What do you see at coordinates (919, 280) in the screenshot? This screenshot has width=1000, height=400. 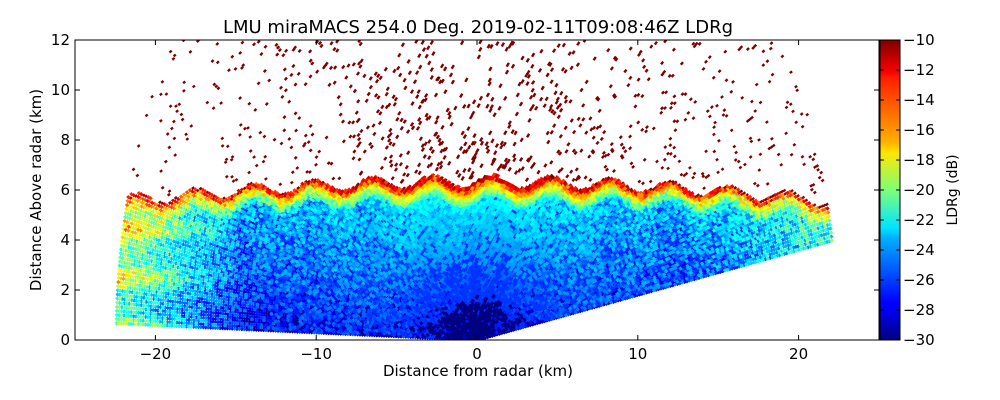 I see `colorbar-tick-label: −26` at bounding box center [919, 280].